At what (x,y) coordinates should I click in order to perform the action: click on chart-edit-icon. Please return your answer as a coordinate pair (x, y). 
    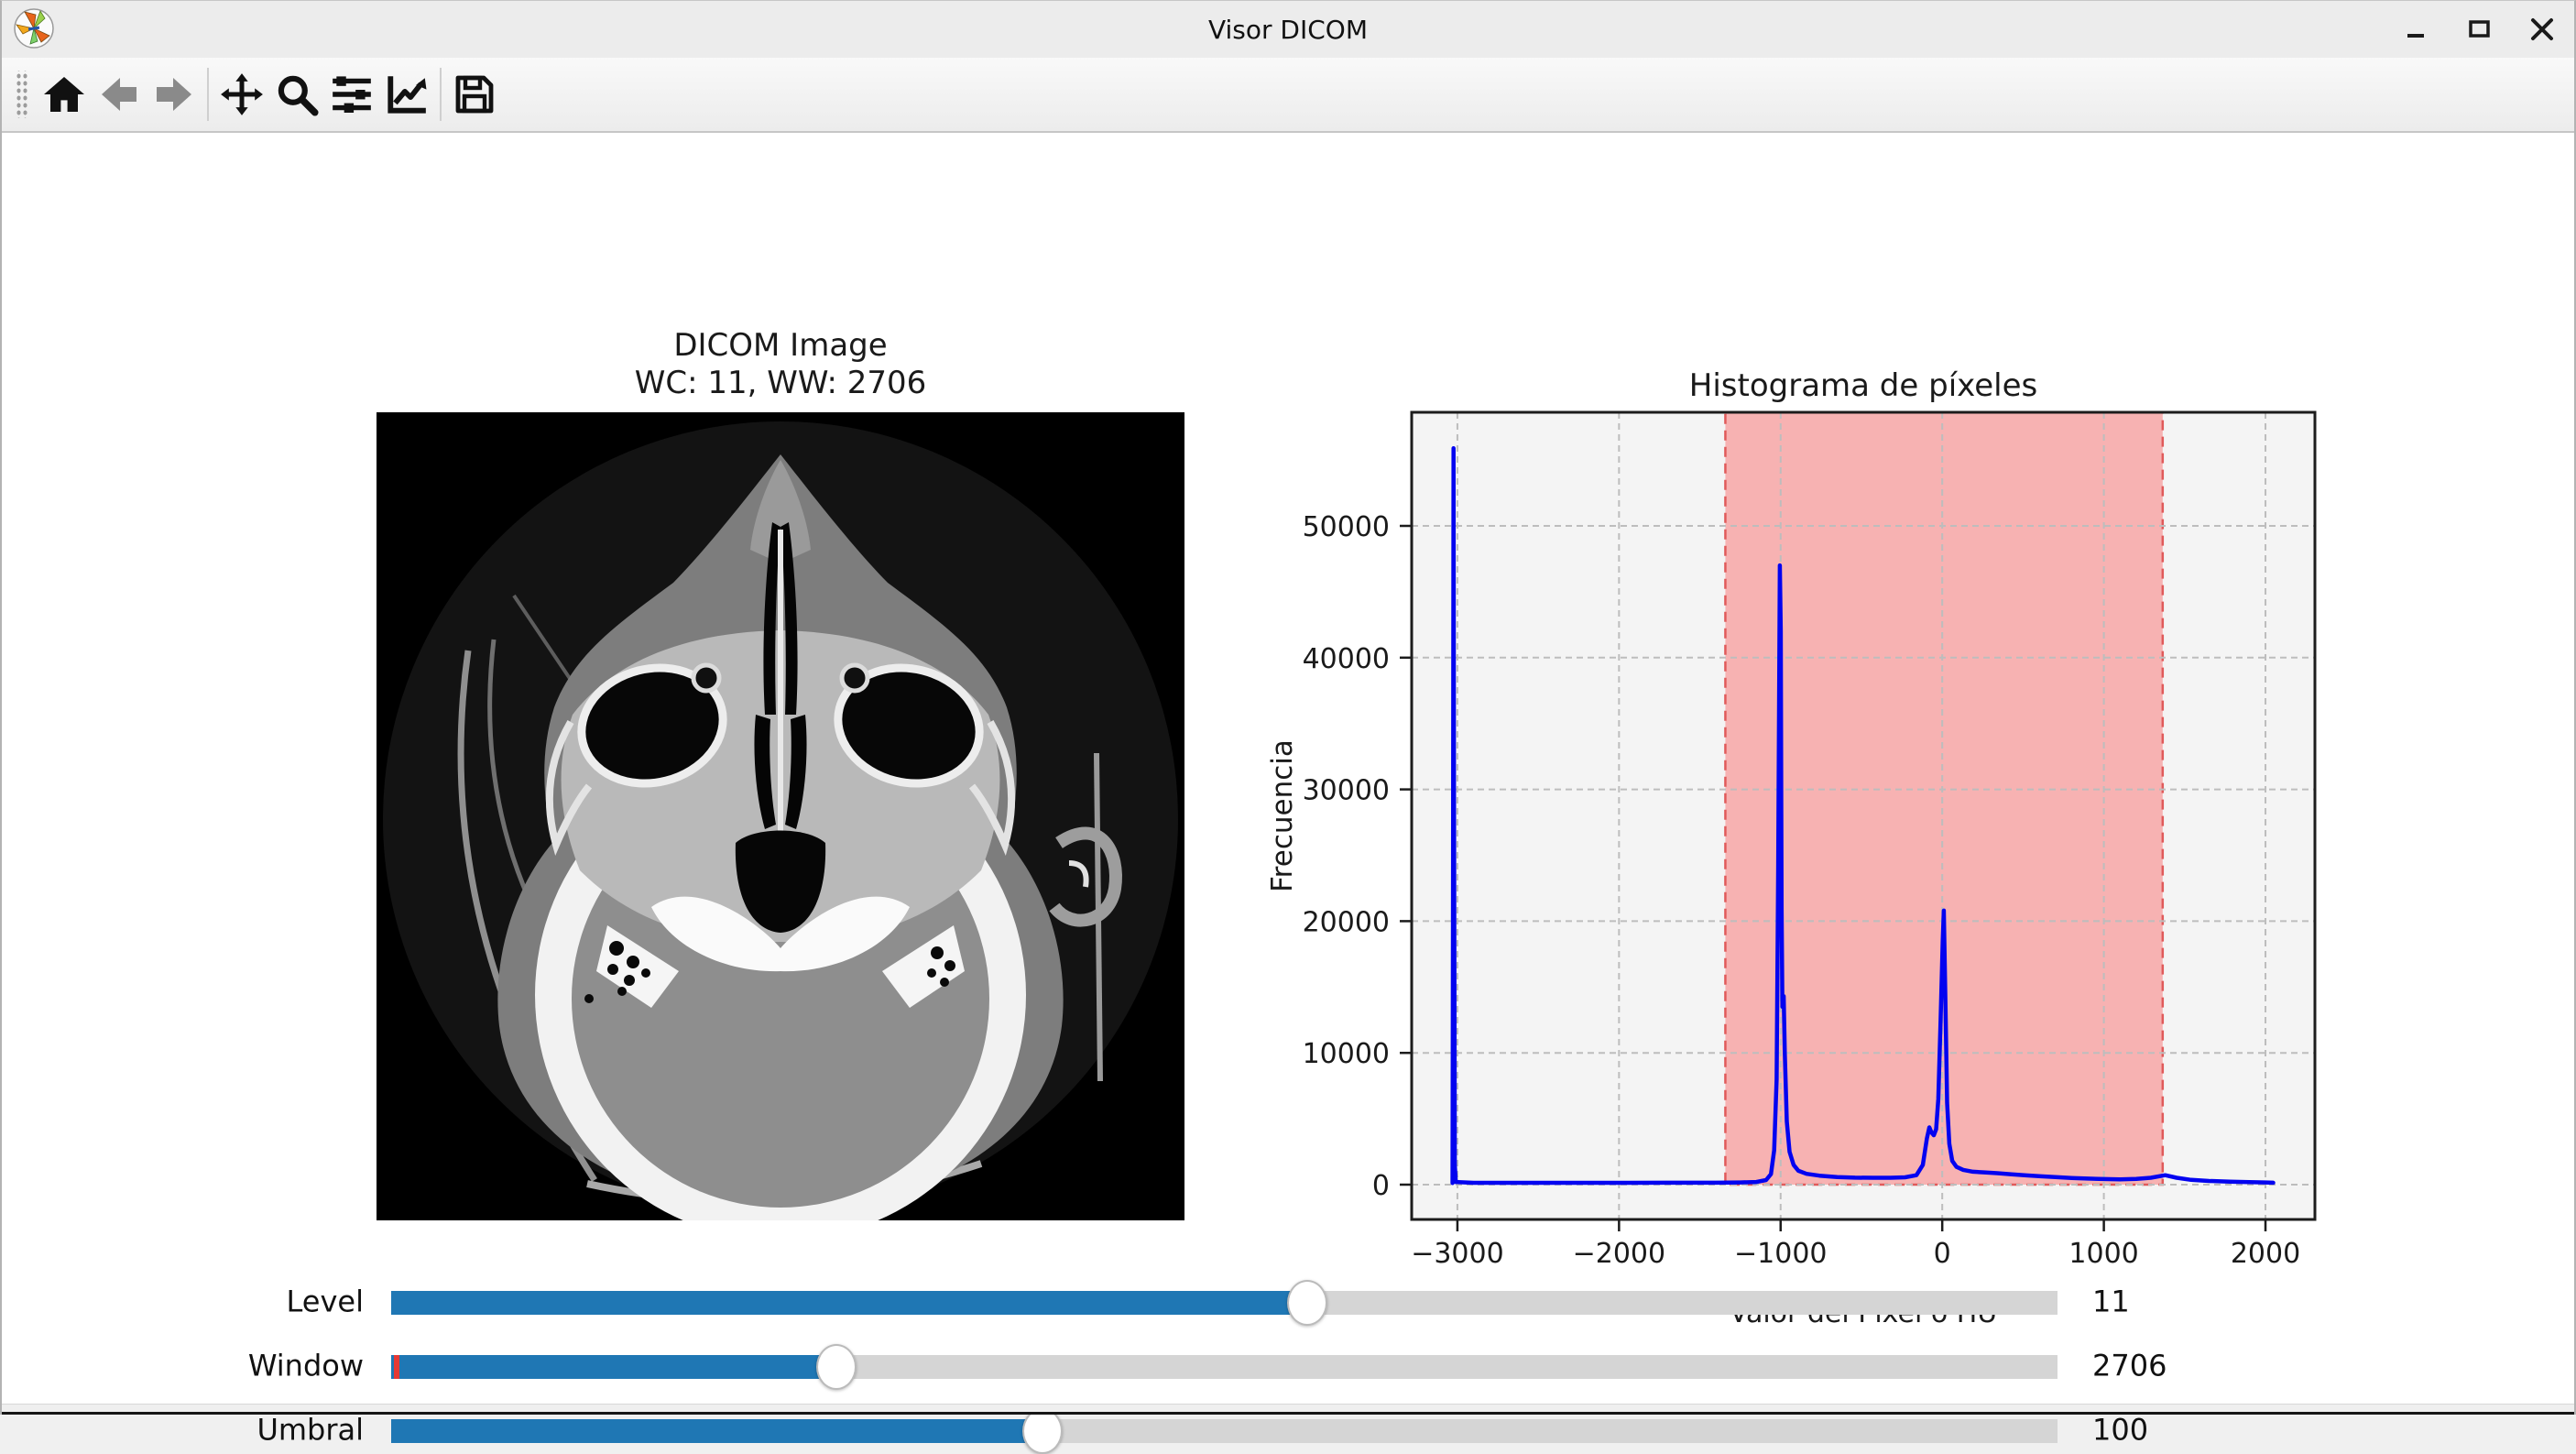
    Looking at the image, I should click on (407, 95).